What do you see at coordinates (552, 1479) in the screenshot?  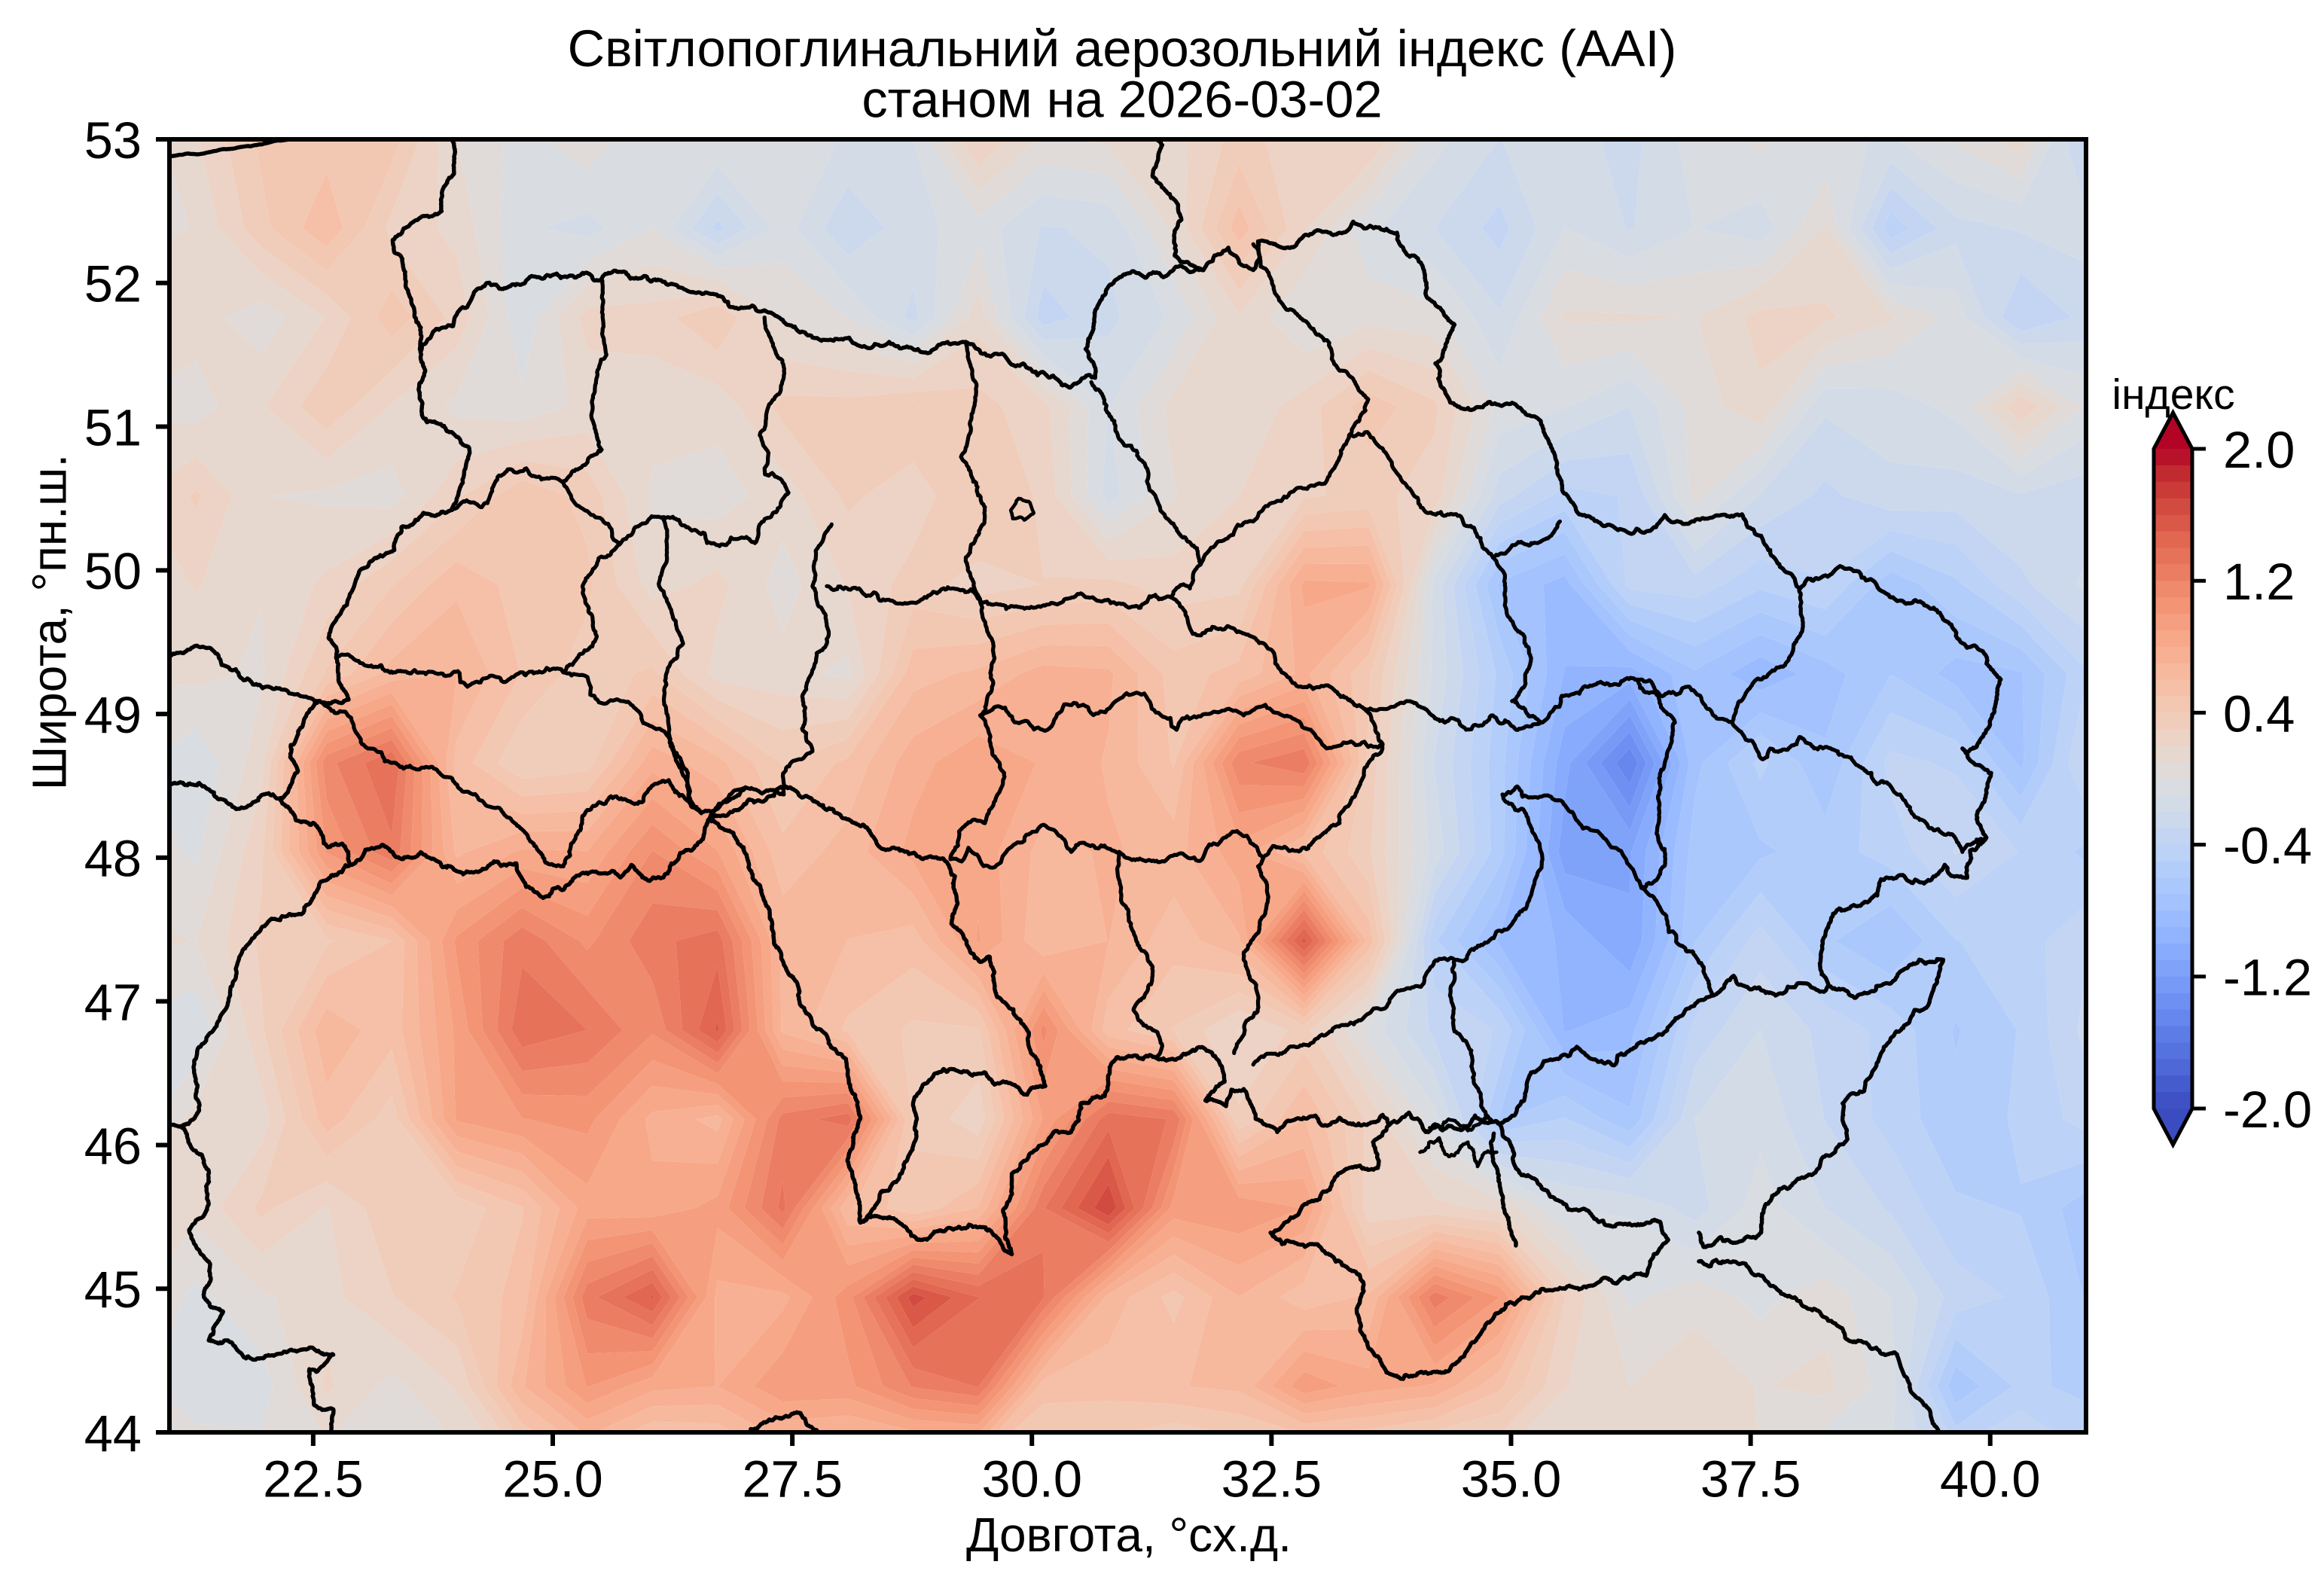 I see `svg-text: 25.0` at bounding box center [552, 1479].